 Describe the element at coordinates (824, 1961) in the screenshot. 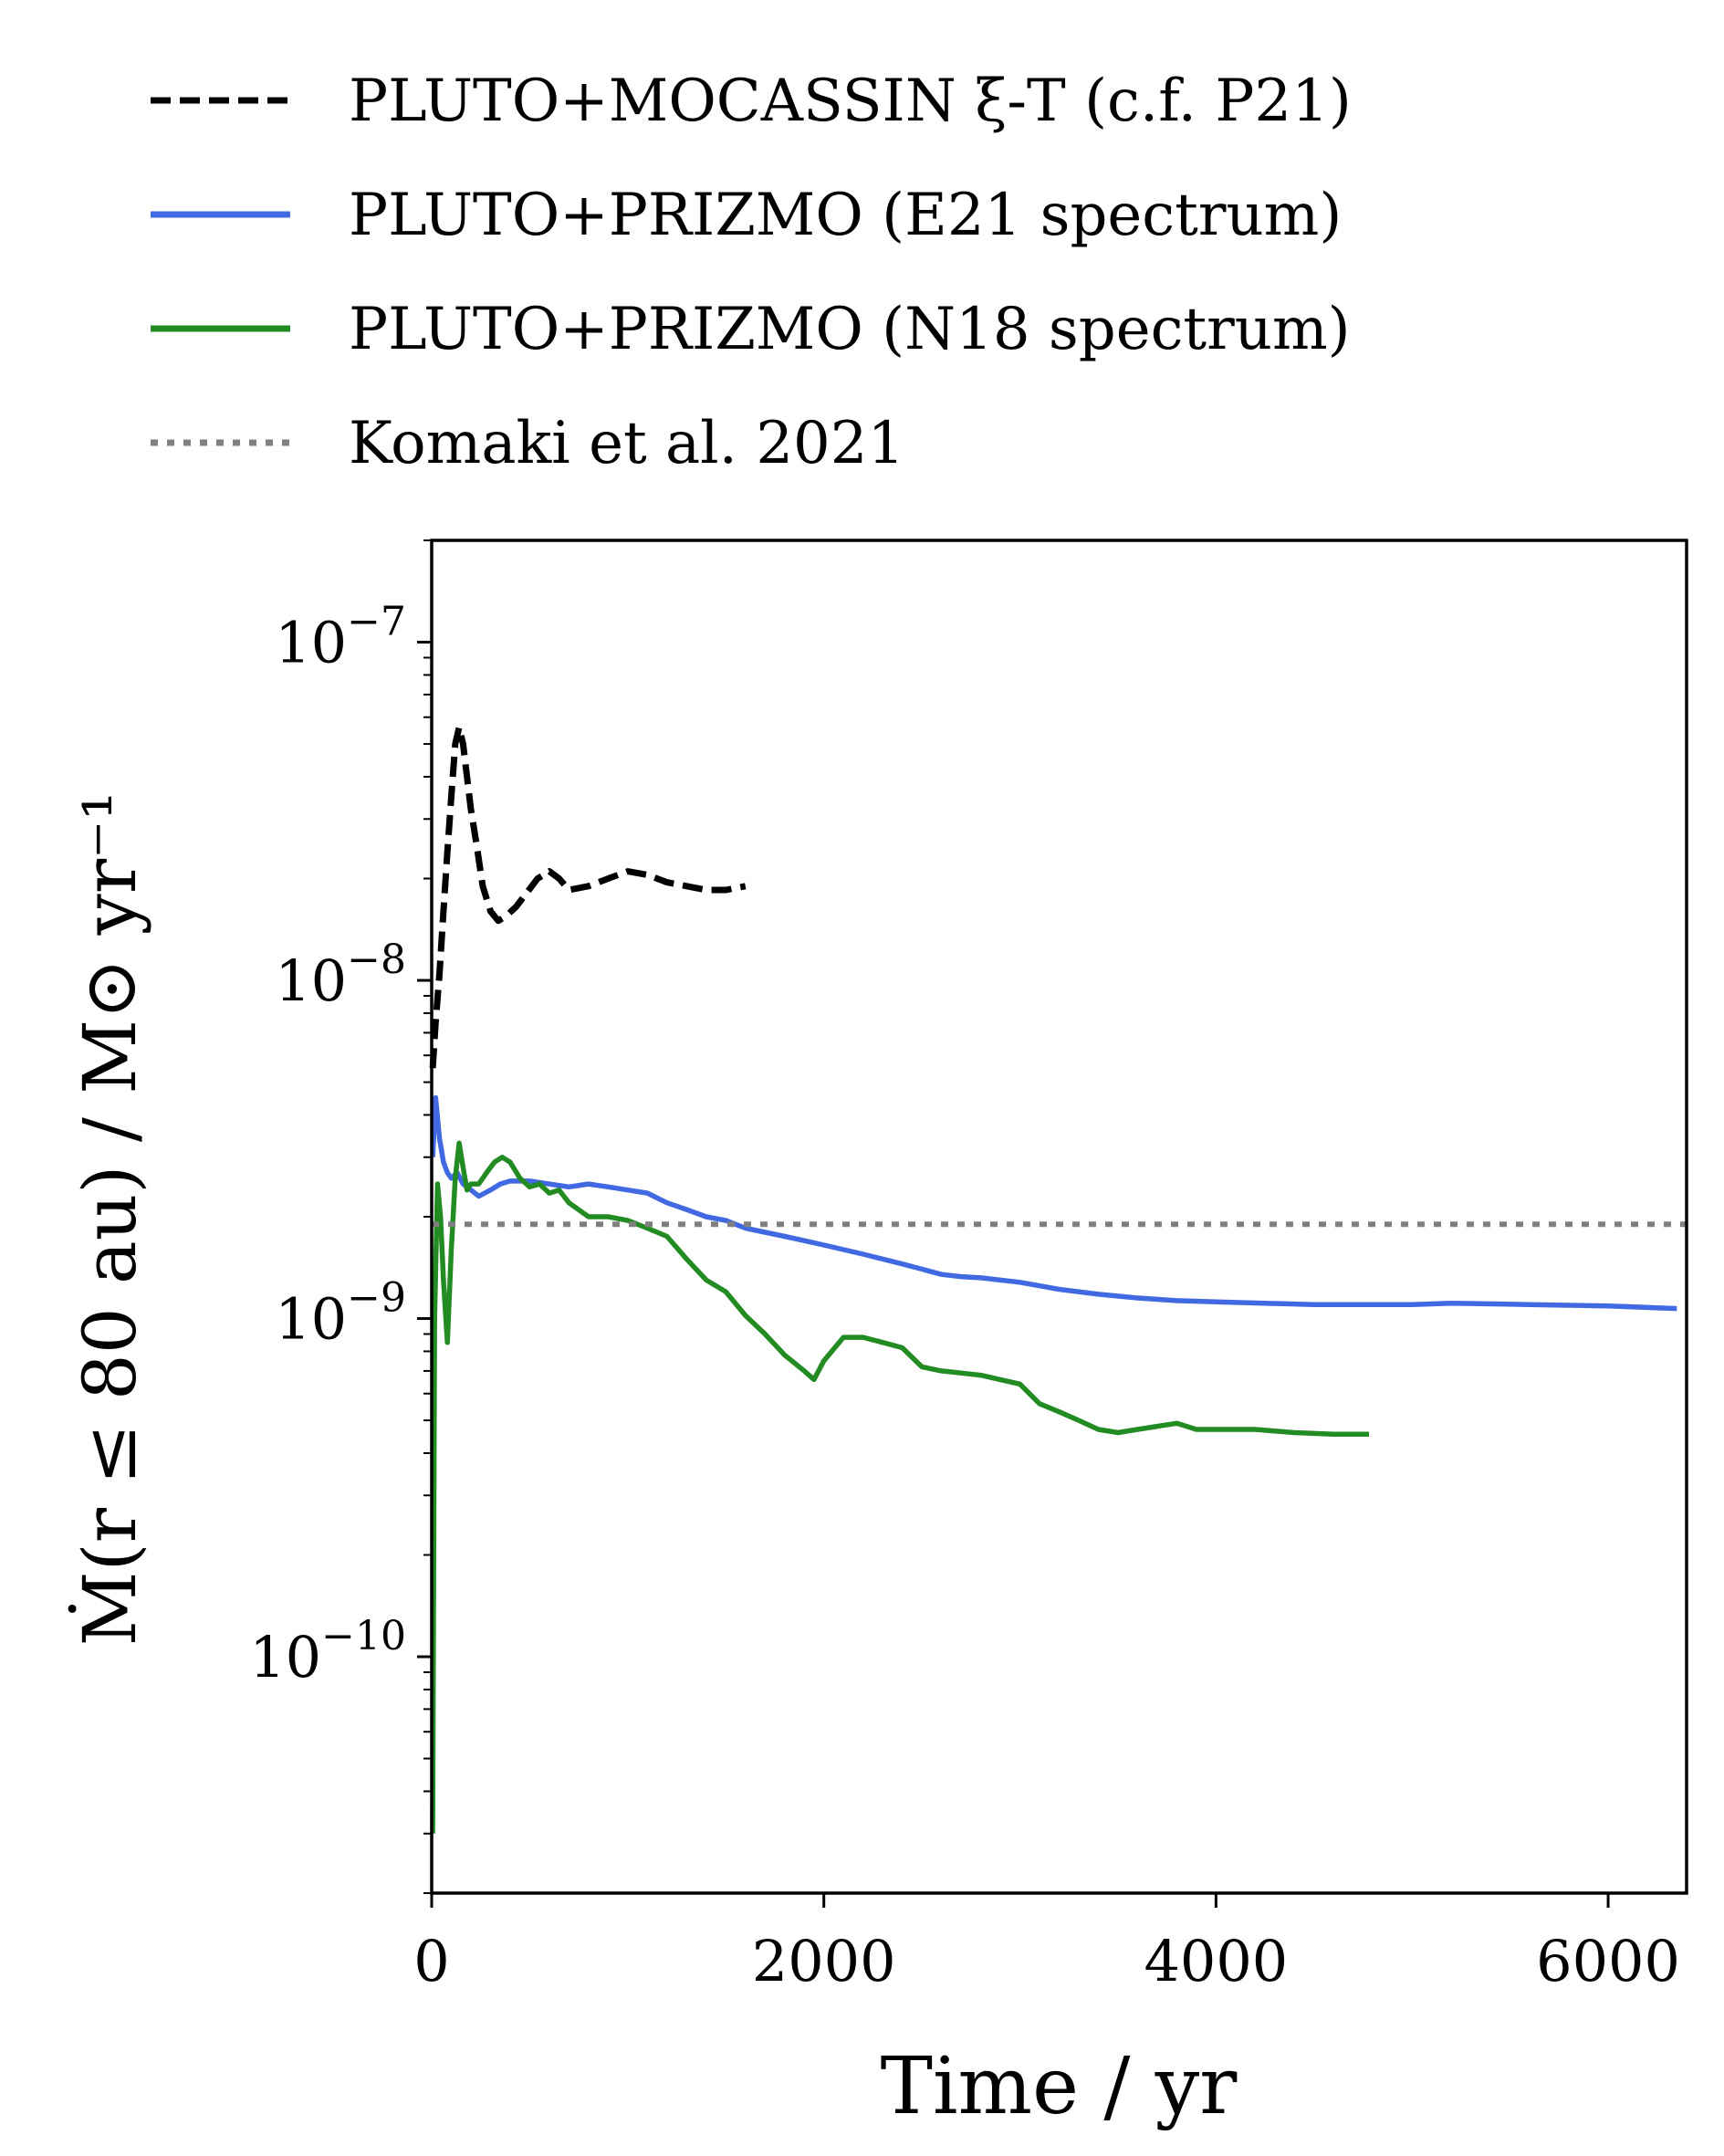

I see `x-tick-label: 2000` at that location.